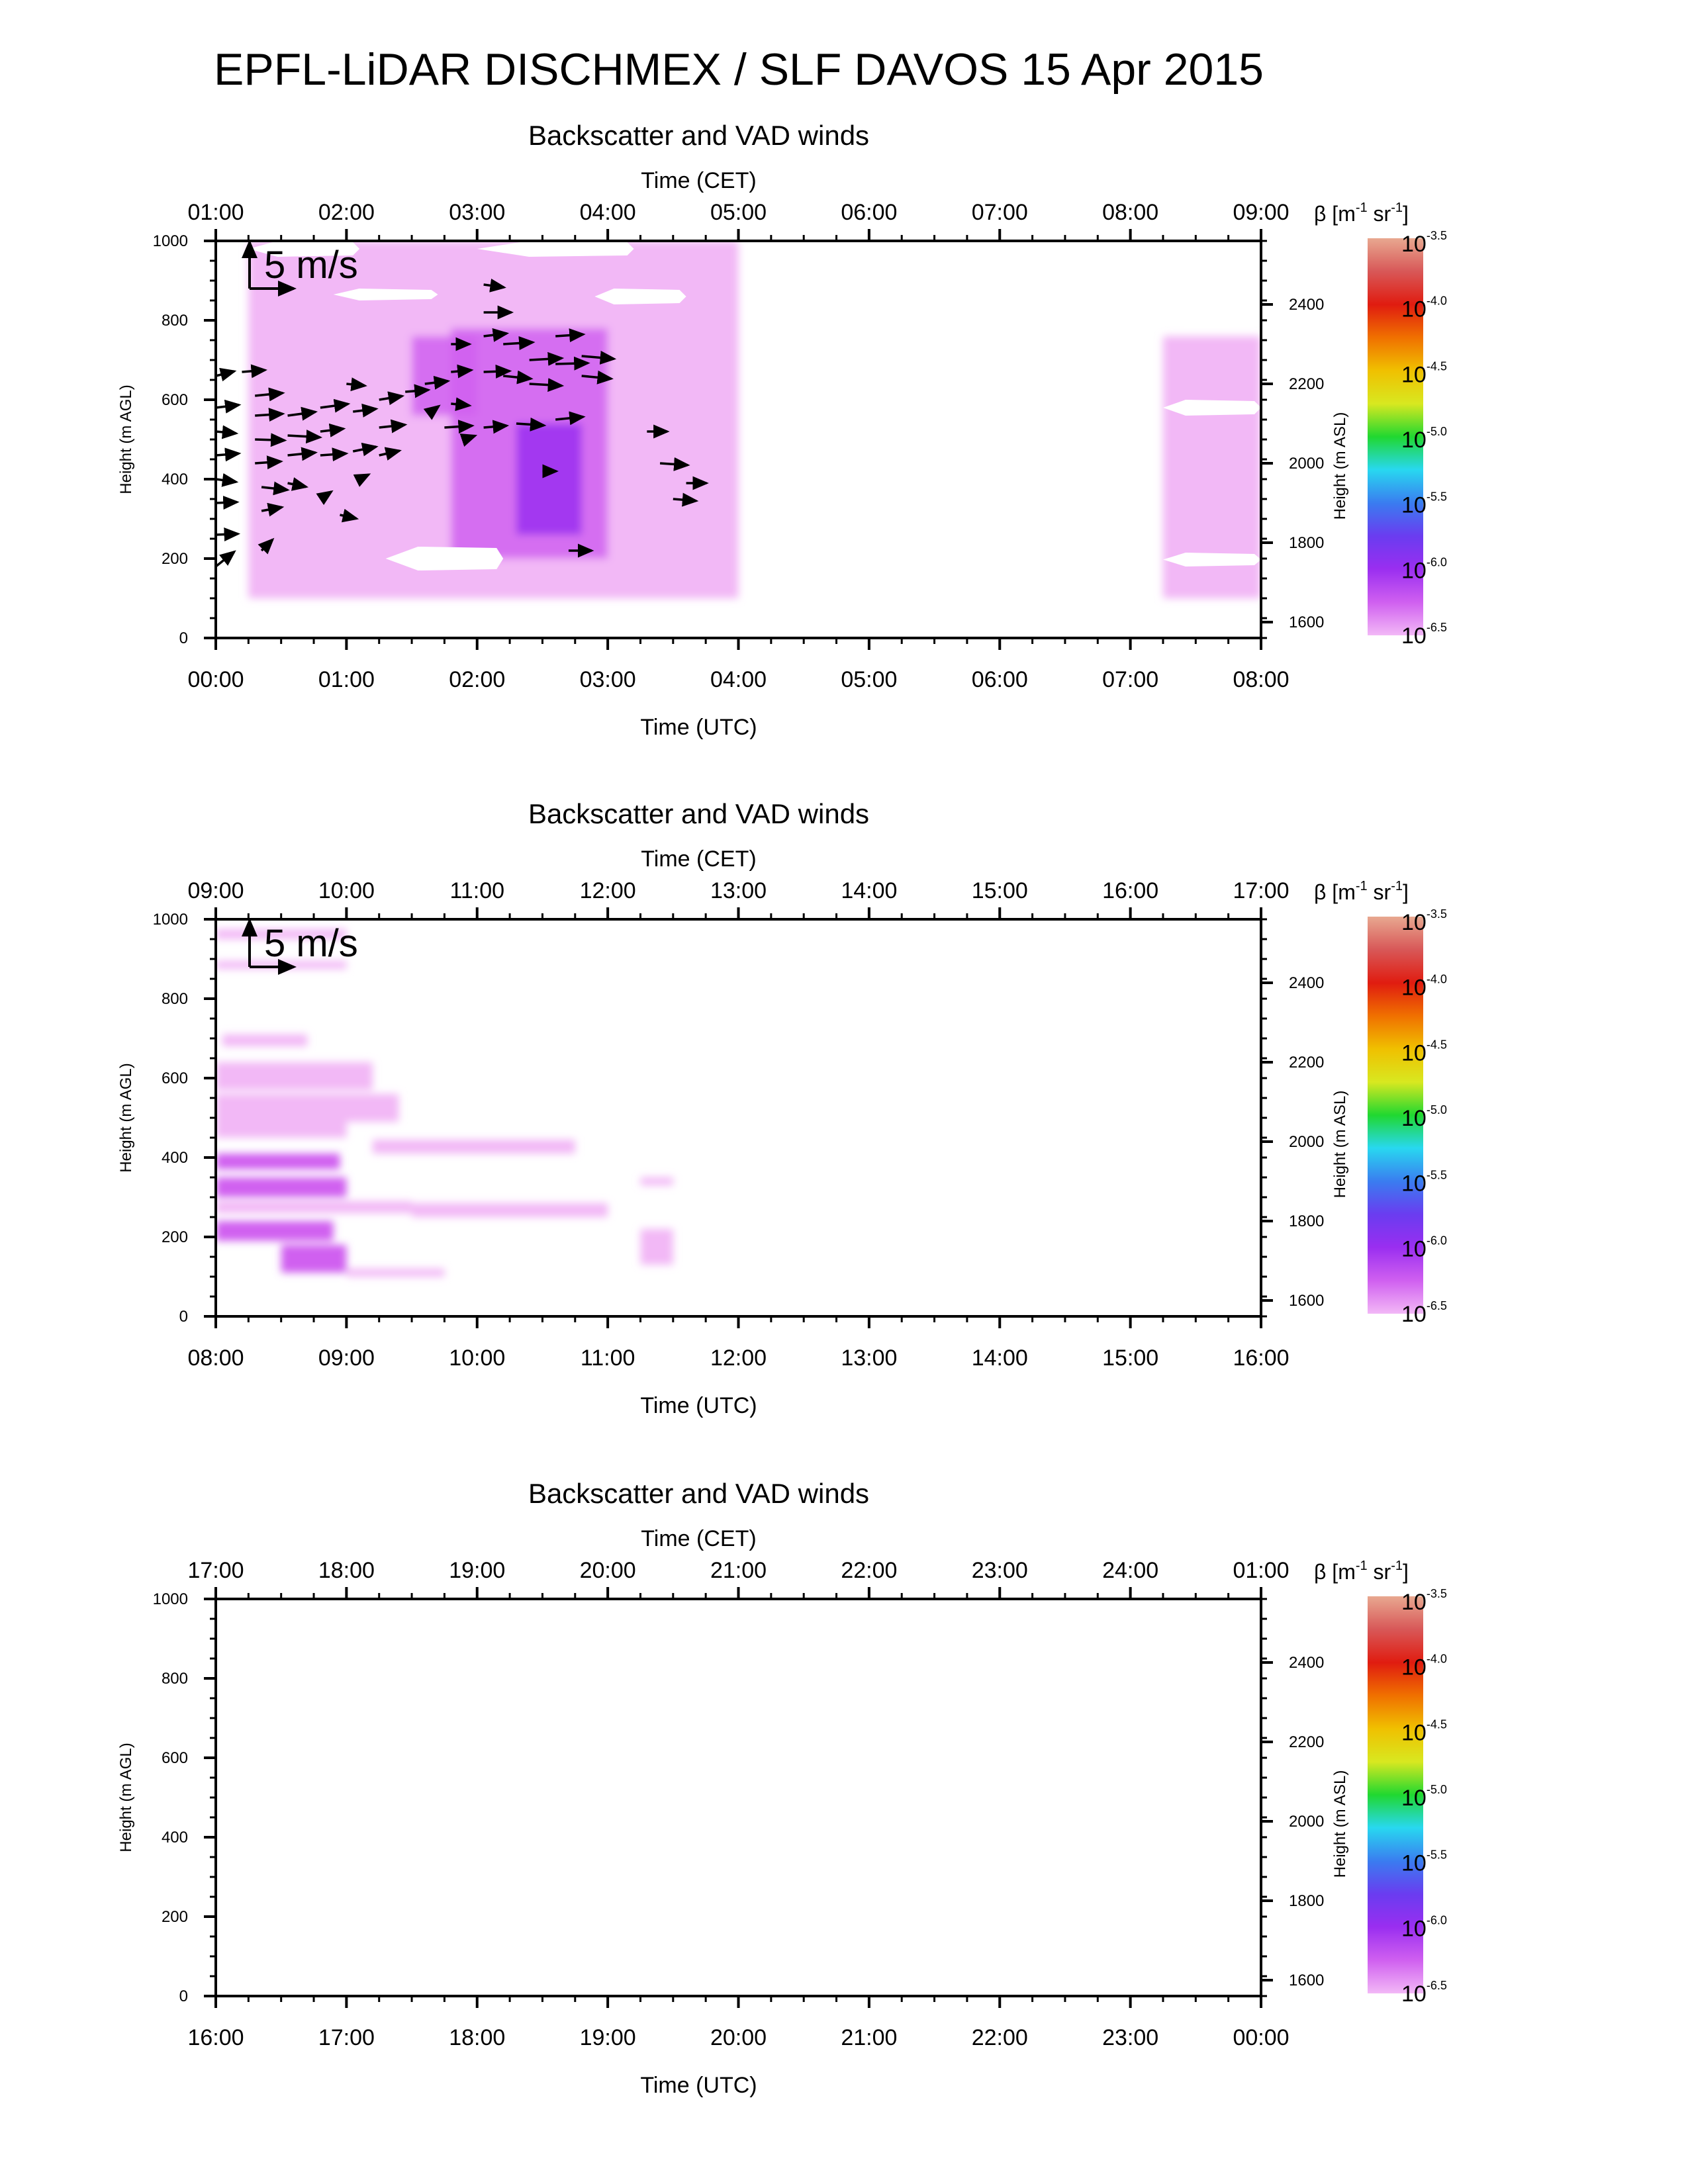 Image resolution: width=1688 pixels, height=2184 pixels. What do you see at coordinates (1379, 892) in the screenshot?
I see `colorbar-title-part: sr` at bounding box center [1379, 892].